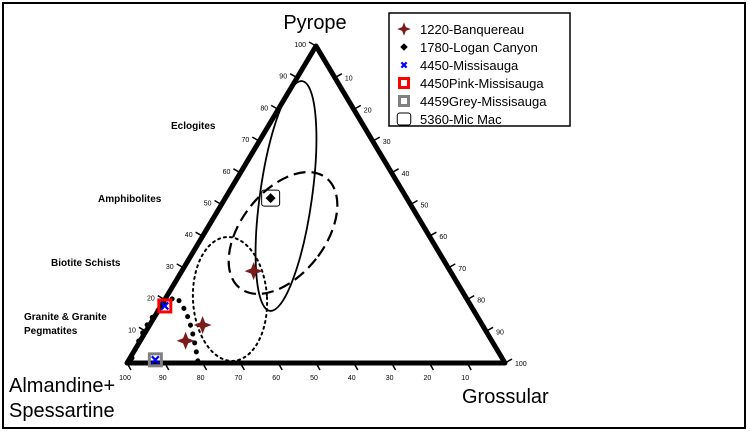 This screenshot has width=750, height=433. I want to click on tick-label-almandine: 30, so click(390, 378).